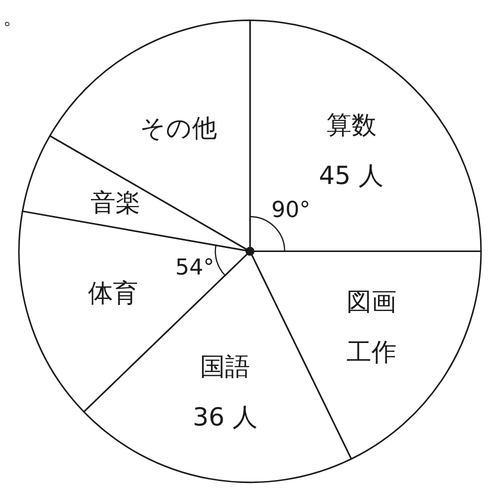 This screenshot has height=497, width=499. Describe the element at coordinates (290, 211) in the screenshot. I see `text: 90°` at that location.